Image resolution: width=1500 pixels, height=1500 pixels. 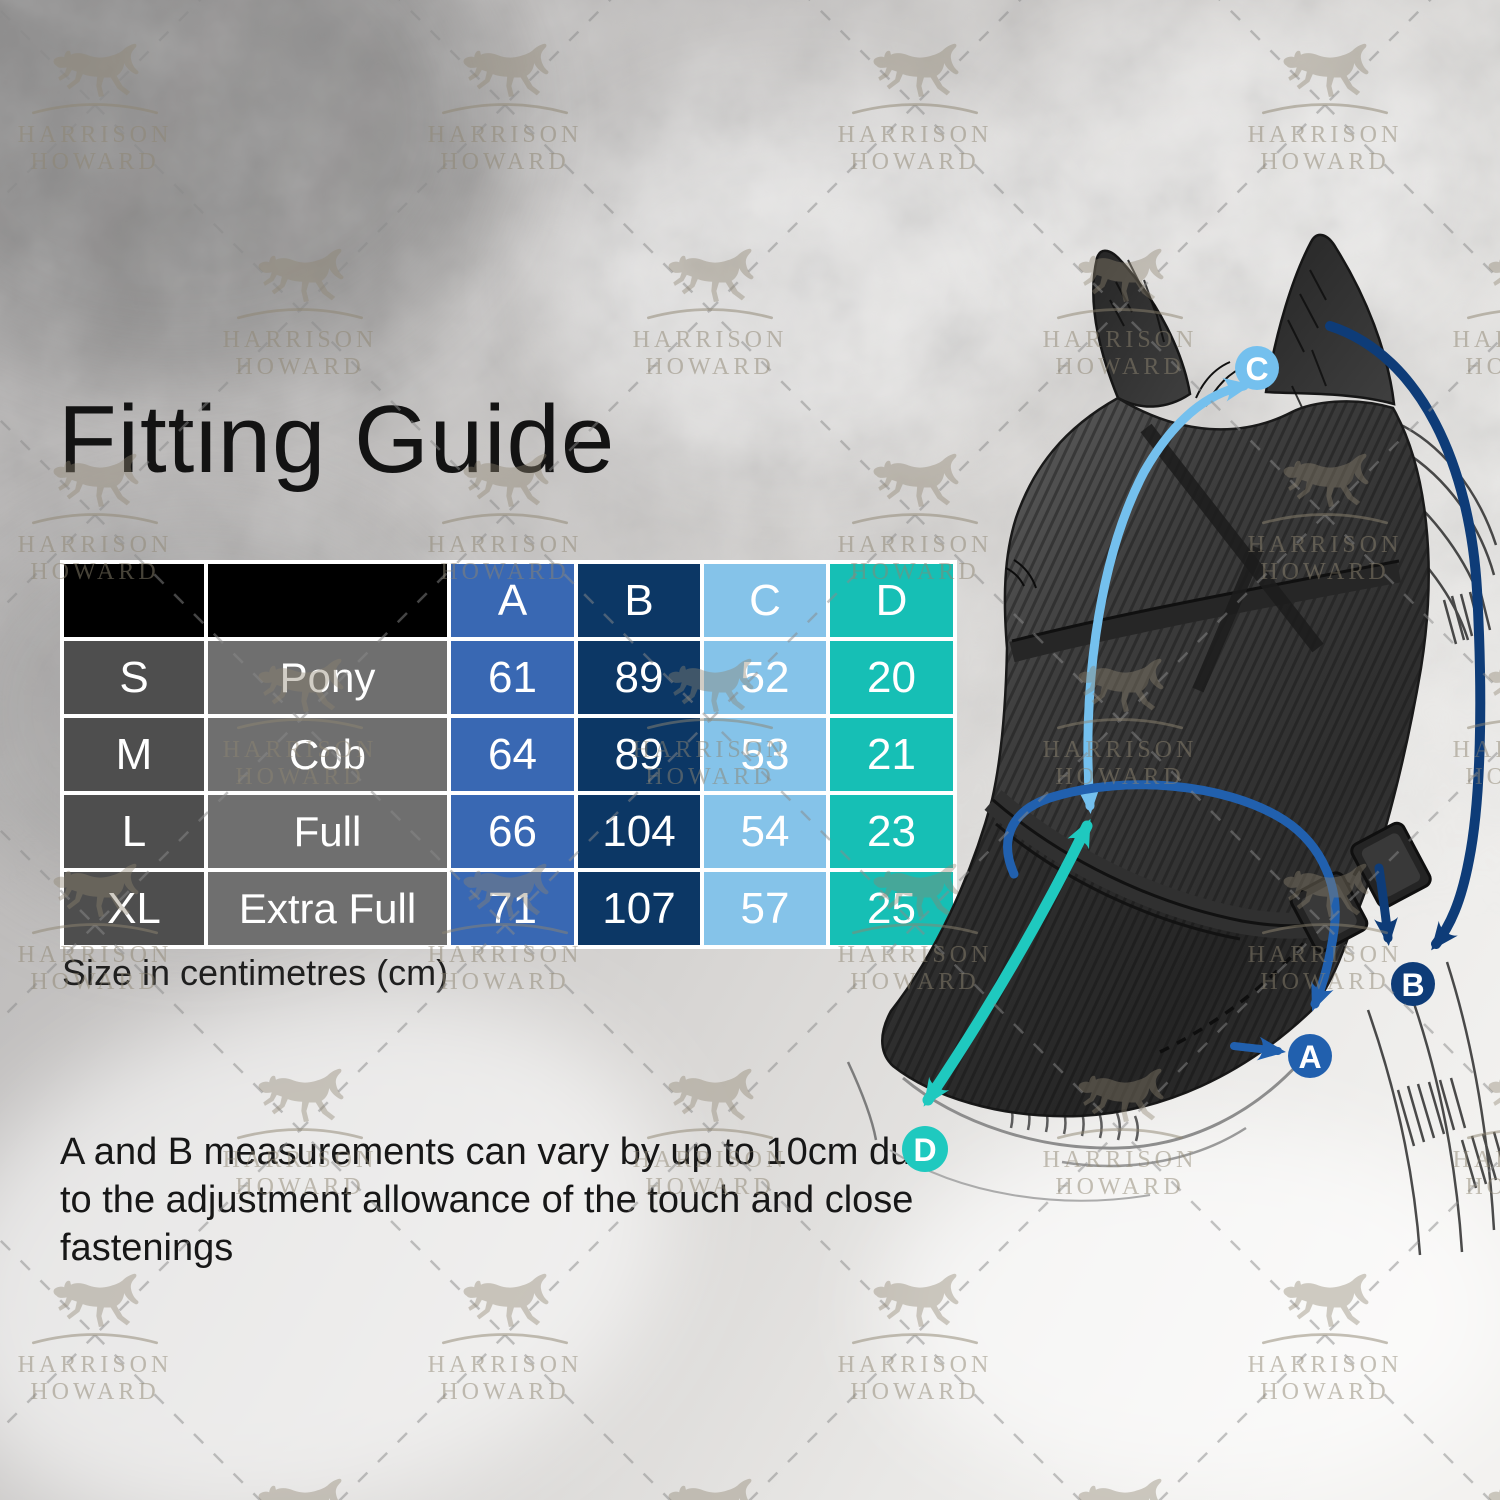 I want to click on row-name-label: Cob, so click(x=327, y=754).